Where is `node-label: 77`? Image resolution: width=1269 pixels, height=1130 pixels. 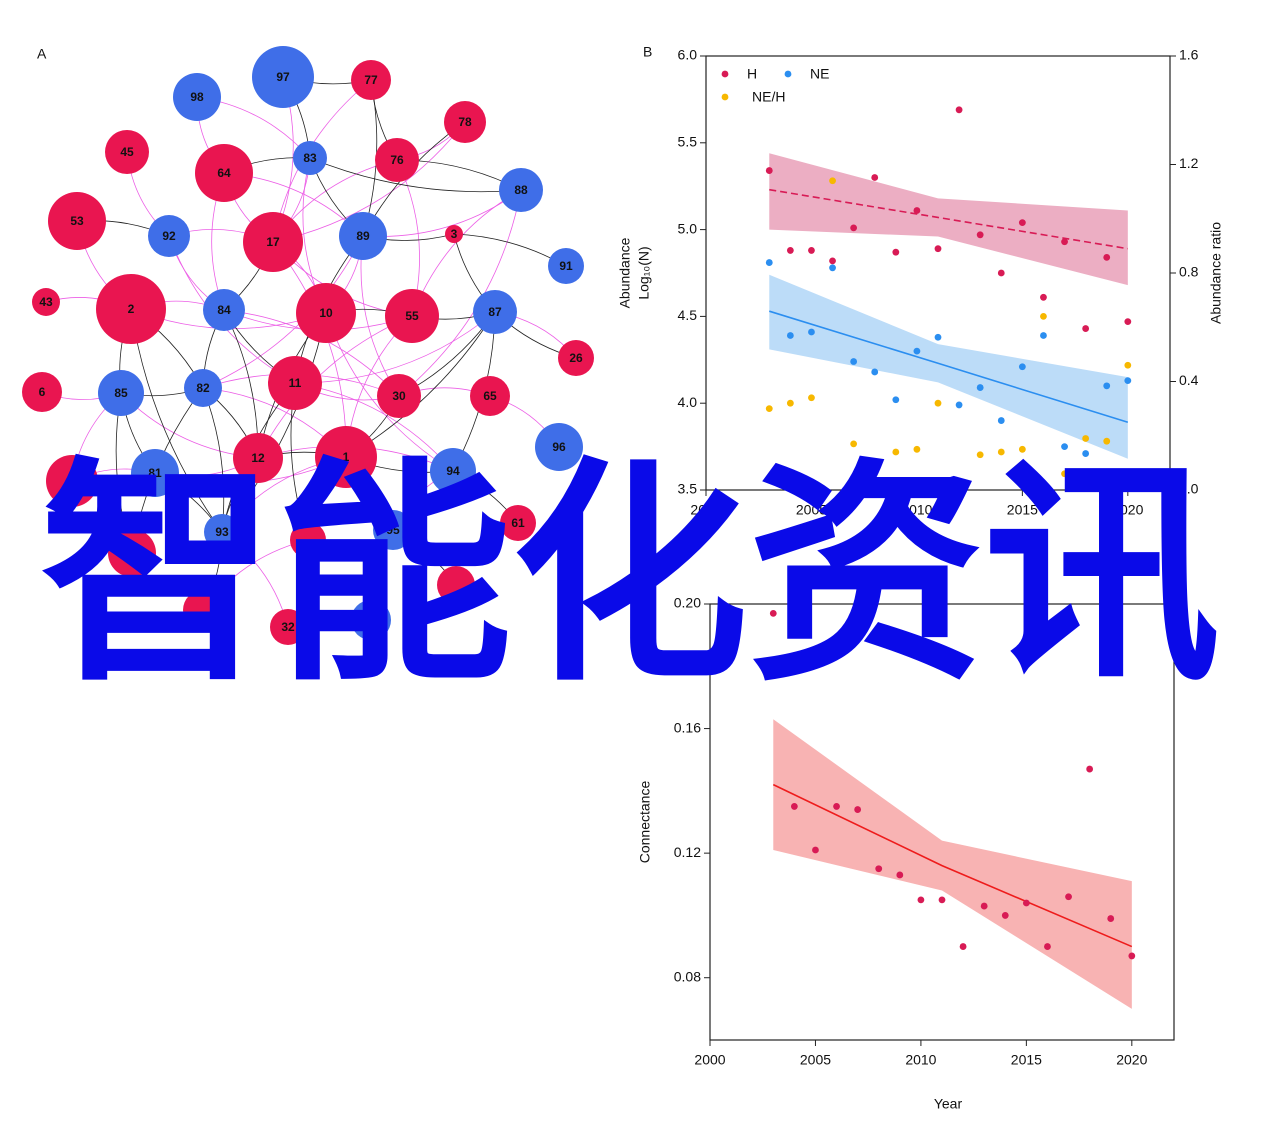
node-label: 77 is located at coordinates (371, 80).